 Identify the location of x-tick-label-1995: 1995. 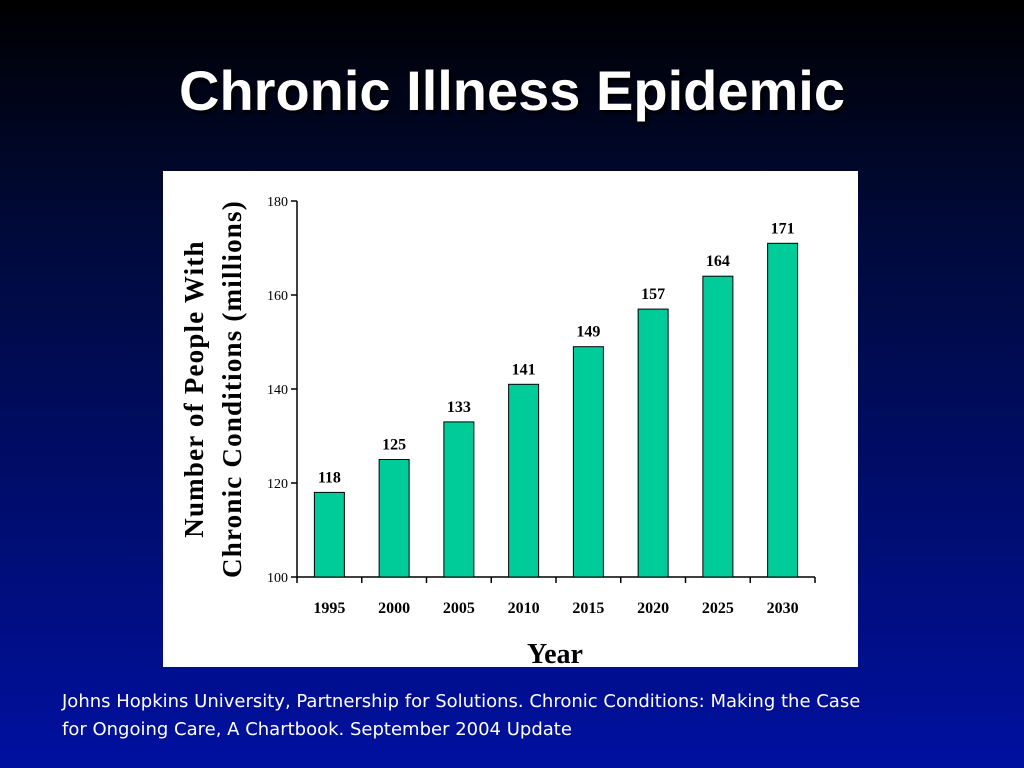
(329, 608).